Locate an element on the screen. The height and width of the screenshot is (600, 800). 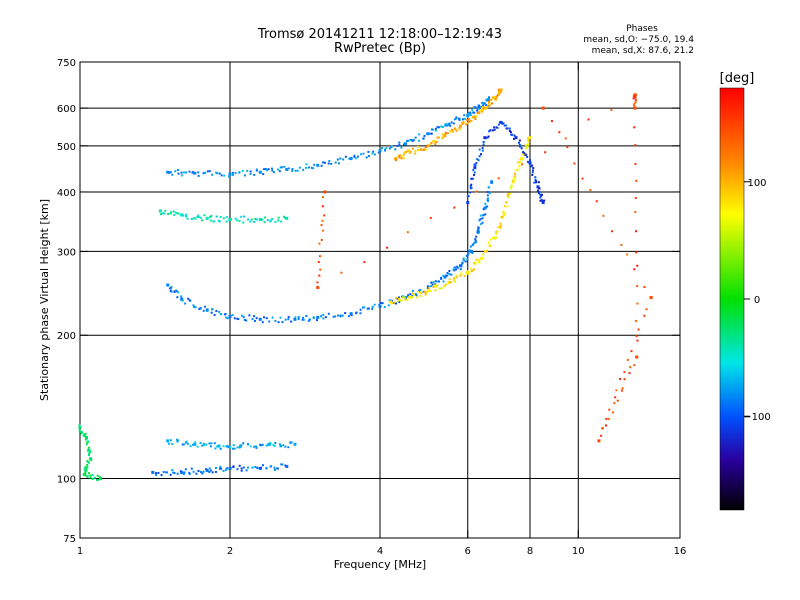
y-tick-label: 400 is located at coordinates (66, 193).